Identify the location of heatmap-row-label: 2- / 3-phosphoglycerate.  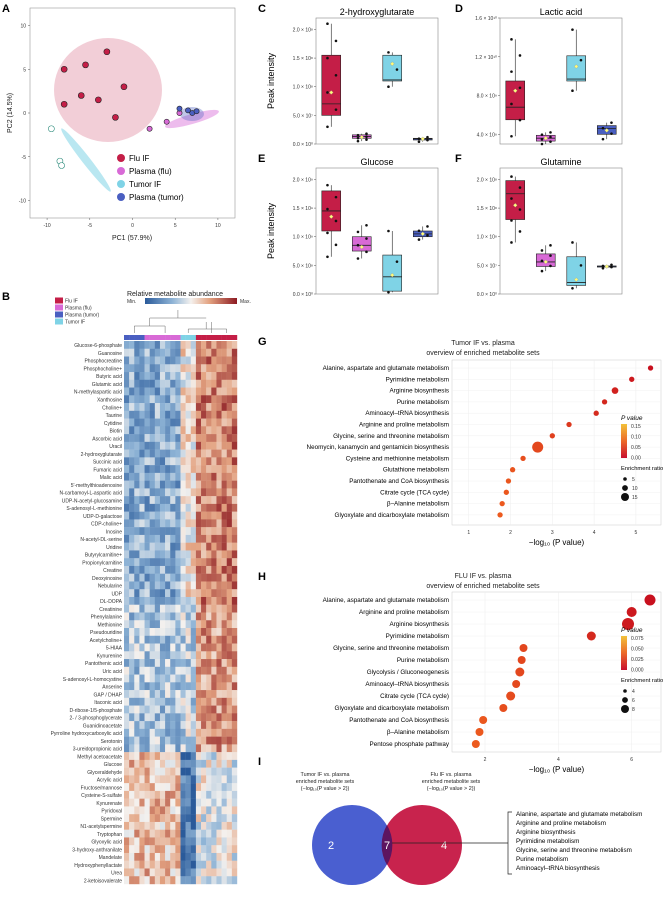
(95, 719).